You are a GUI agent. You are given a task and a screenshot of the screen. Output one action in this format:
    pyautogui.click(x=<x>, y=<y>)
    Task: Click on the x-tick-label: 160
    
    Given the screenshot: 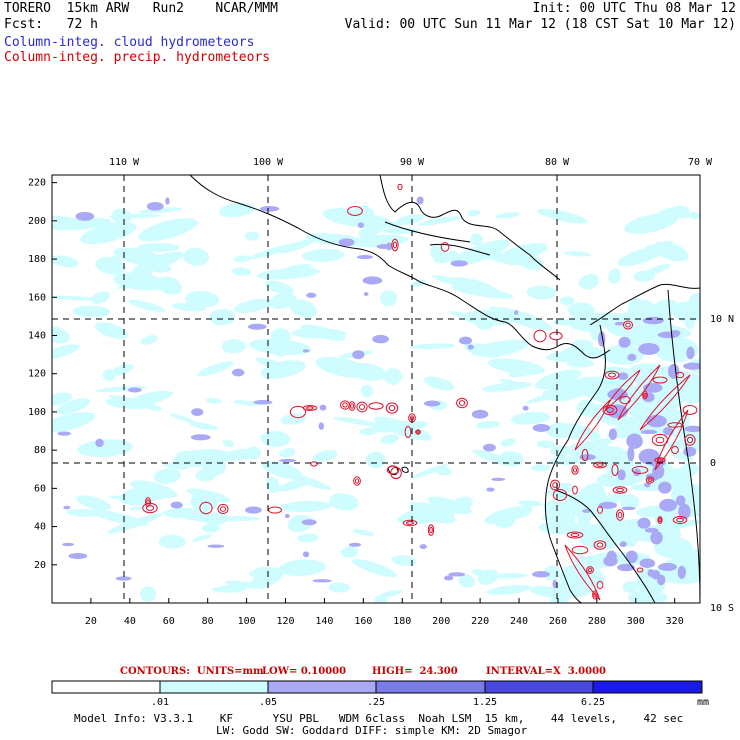 What is the action you would take?
    pyautogui.click(x=363, y=621)
    